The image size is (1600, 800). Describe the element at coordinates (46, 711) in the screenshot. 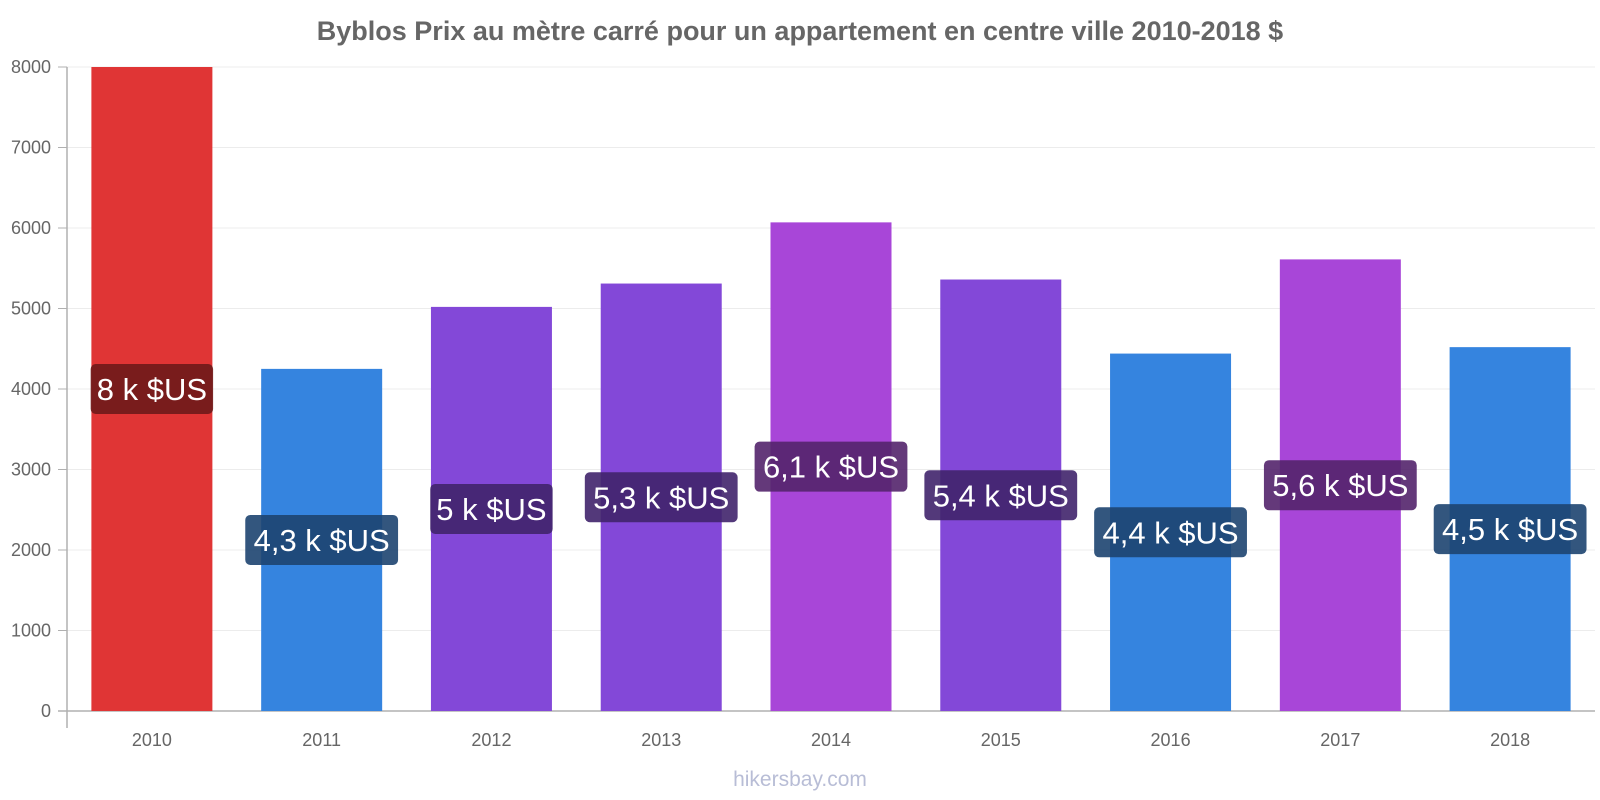

I see `y-tick-label: 0` at that location.